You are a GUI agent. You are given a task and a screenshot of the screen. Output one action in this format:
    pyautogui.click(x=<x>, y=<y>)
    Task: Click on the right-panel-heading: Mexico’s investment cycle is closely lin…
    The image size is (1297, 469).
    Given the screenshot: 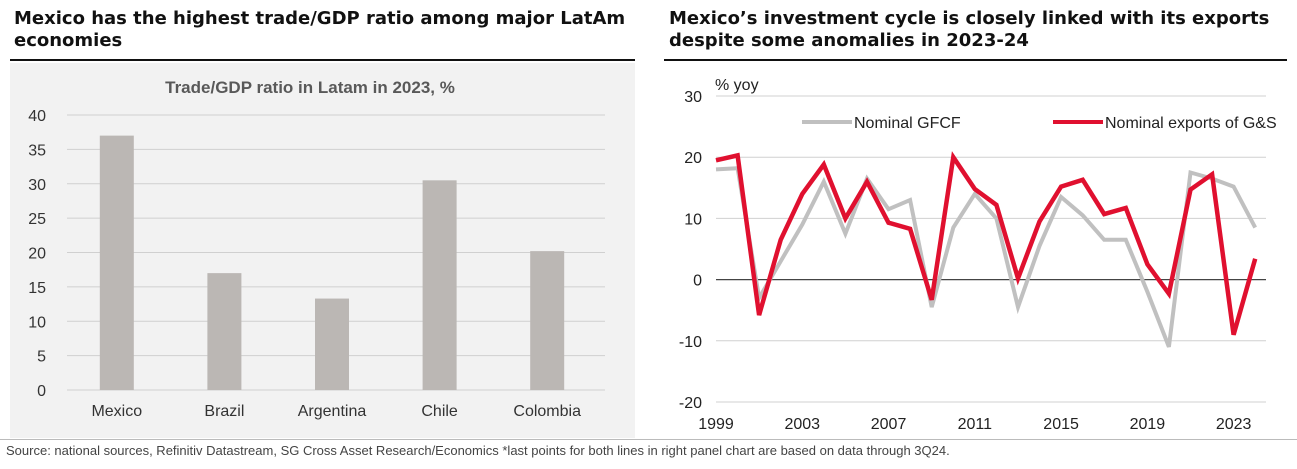 What is the action you would take?
    pyautogui.click(x=969, y=29)
    